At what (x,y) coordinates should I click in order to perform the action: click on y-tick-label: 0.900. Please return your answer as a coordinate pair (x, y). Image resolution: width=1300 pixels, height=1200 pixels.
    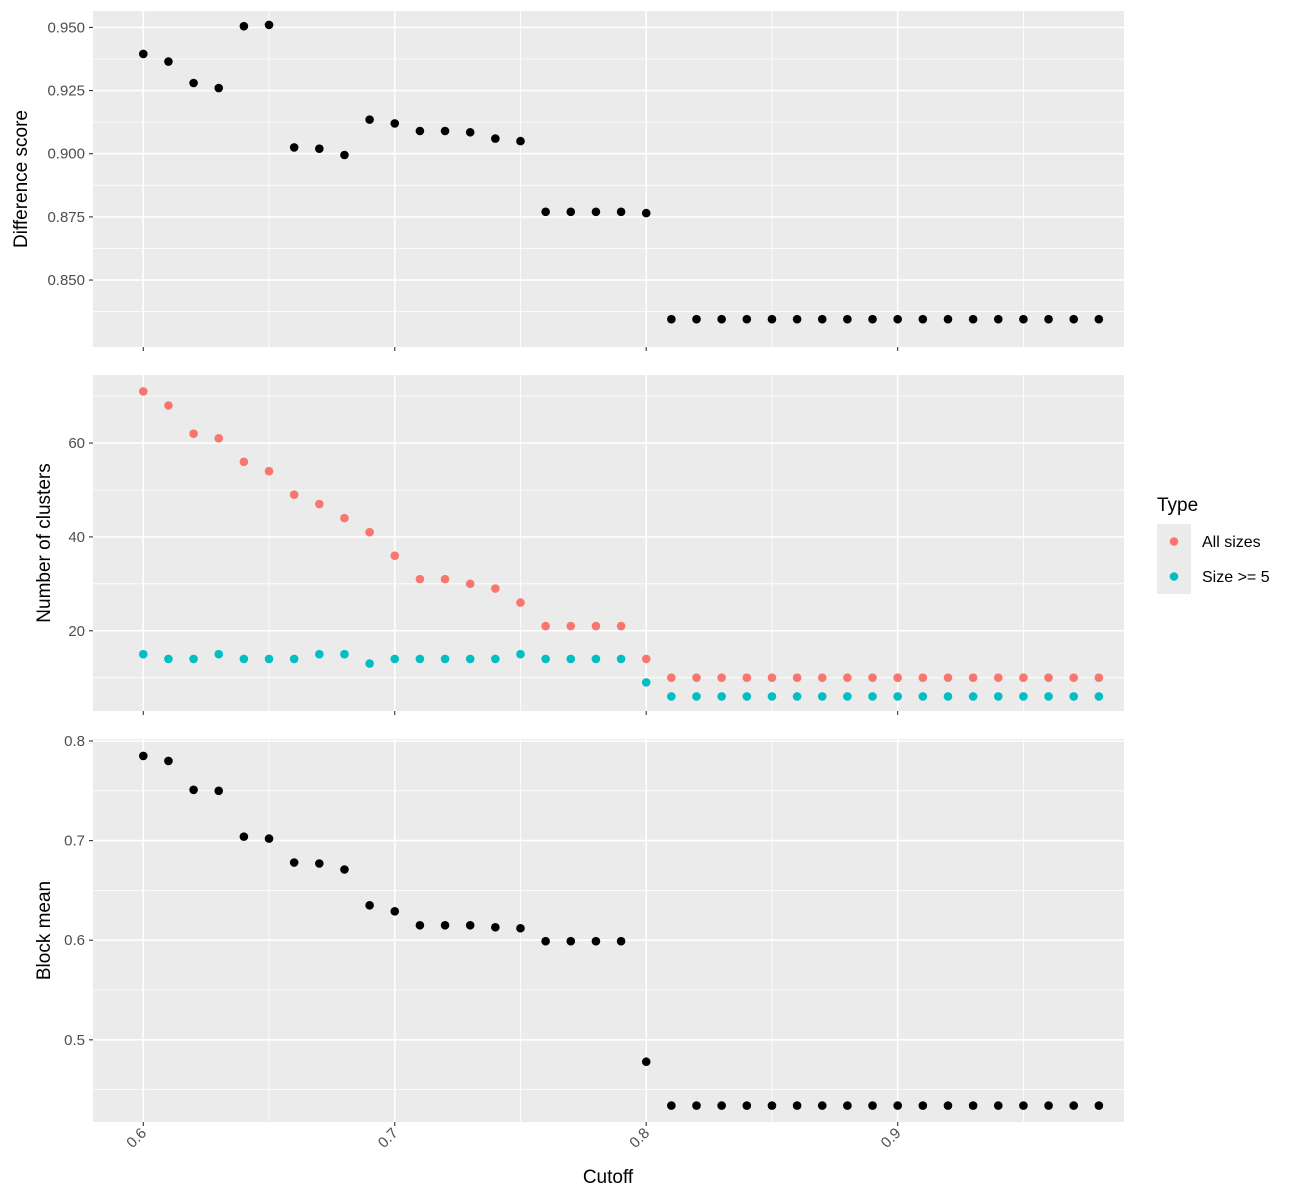
    Looking at the image, I should click on (66, 154).